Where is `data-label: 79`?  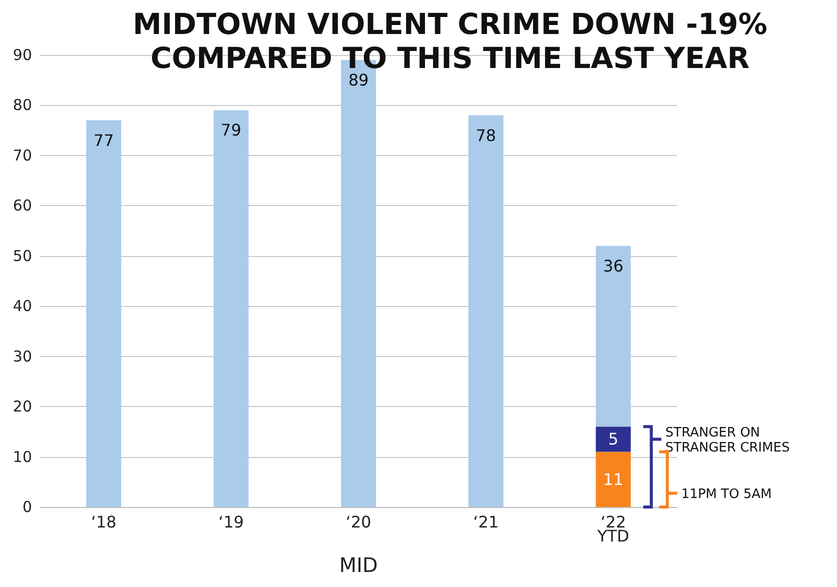
data-label: 79 is located at coordinates (231, 130).